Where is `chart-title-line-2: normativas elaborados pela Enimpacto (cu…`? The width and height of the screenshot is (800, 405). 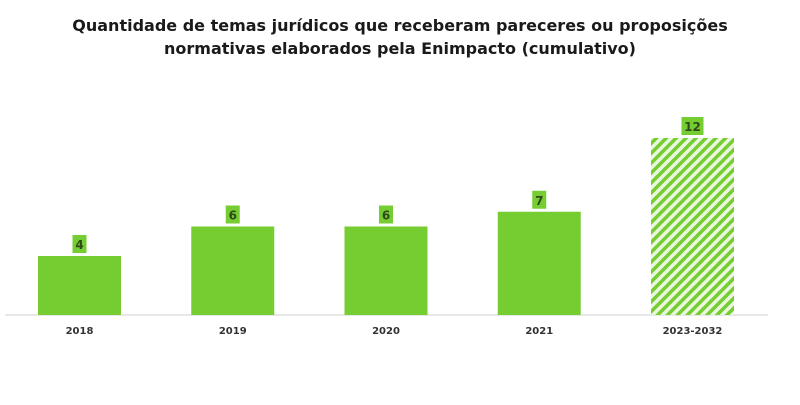
chart-title-line-2: normativas elaborados pela Enimpacto (cu… is located at coordinates (400, 48).